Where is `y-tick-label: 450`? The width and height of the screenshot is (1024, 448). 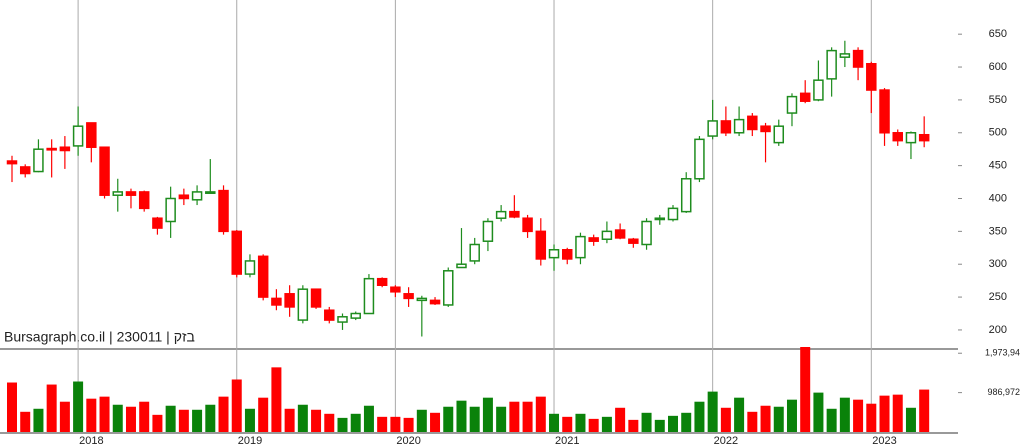 y-tick-label: 450 is located at coordinates (998, 166).